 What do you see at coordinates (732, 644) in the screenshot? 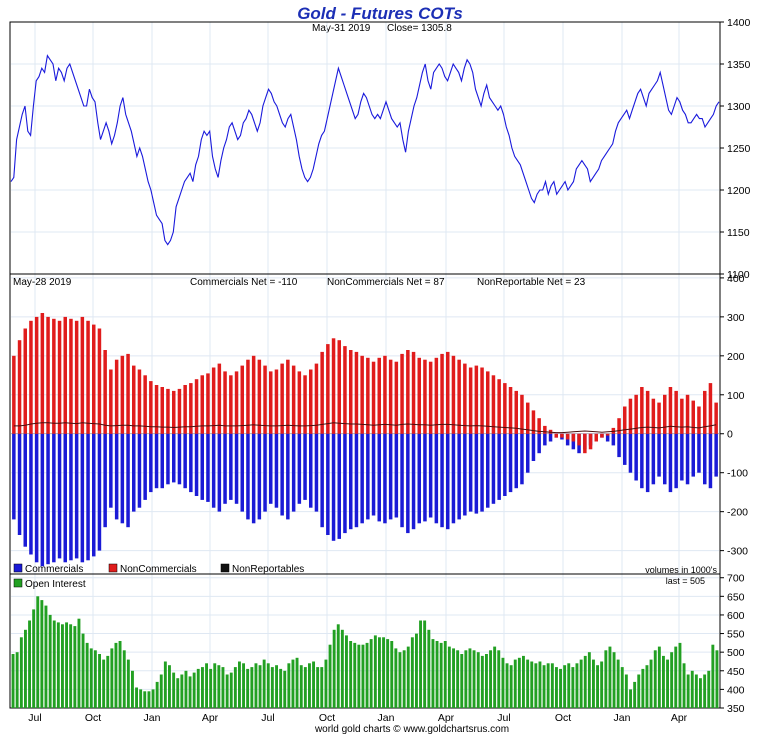
I see `oi-axis: 700 650 600 550 500 450 400 350` at bounding box center [732, 644].